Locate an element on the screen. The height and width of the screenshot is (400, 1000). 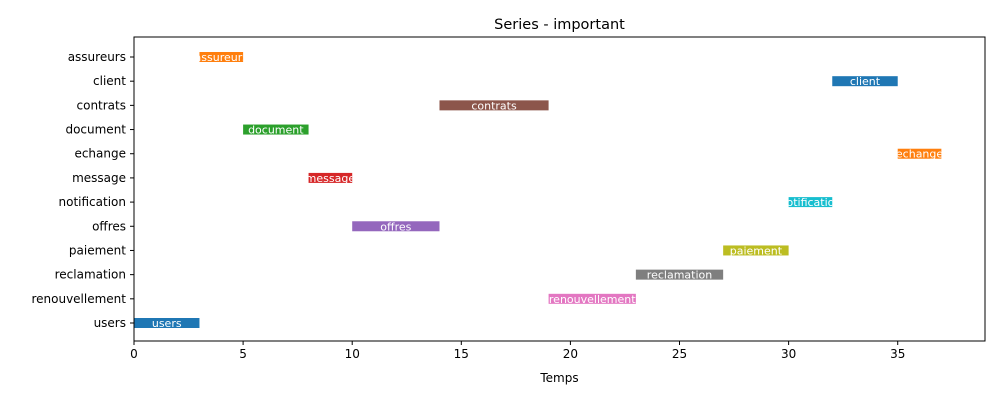
bar-paiement is located at coordinates (756, 250).